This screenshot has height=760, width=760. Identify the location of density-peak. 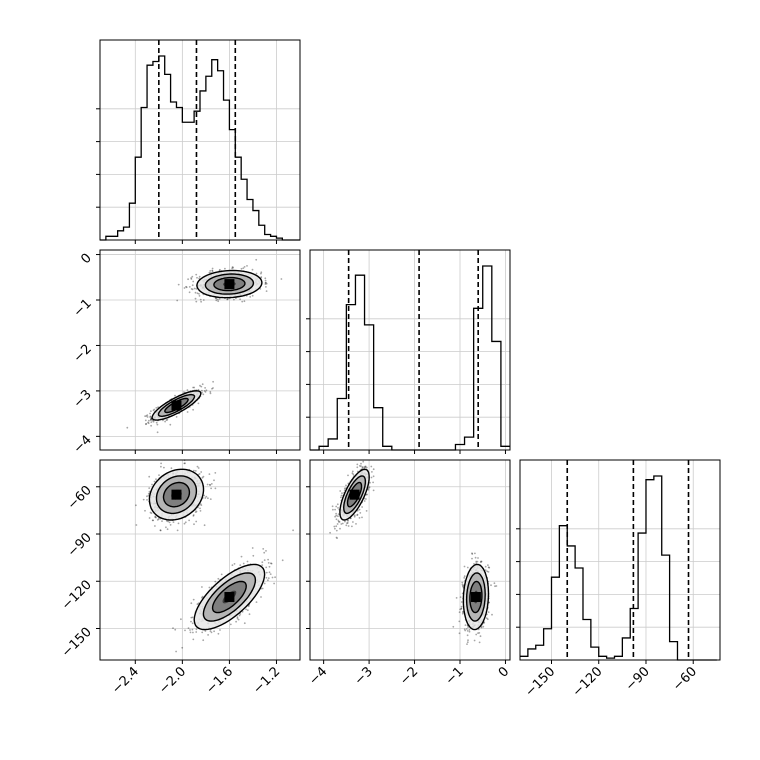
(176, 405).